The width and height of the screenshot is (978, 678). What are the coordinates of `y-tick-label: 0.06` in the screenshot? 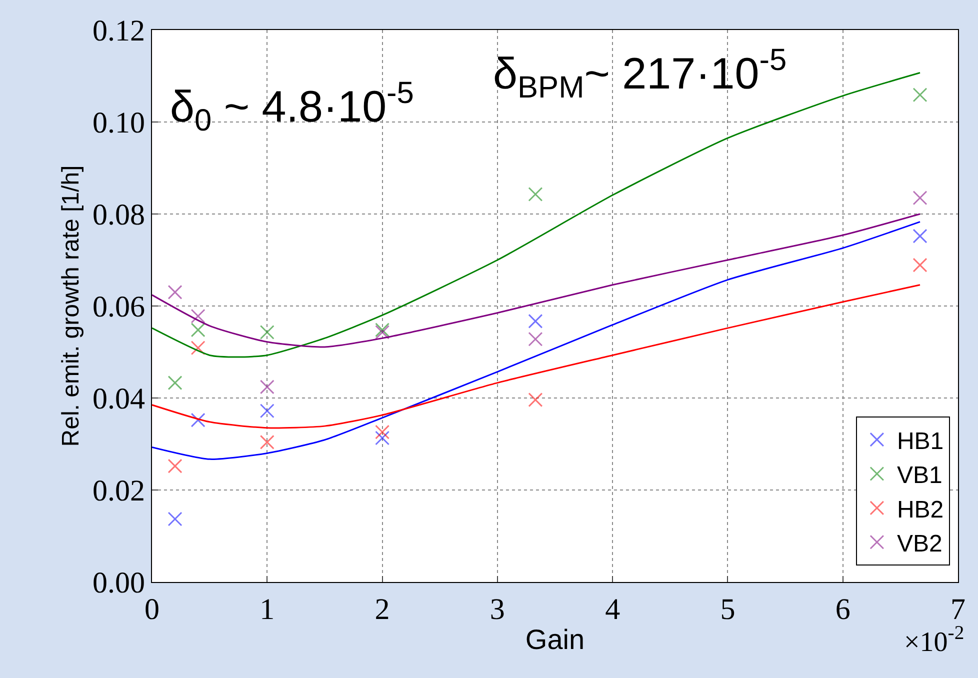 It's located at (118, 307).